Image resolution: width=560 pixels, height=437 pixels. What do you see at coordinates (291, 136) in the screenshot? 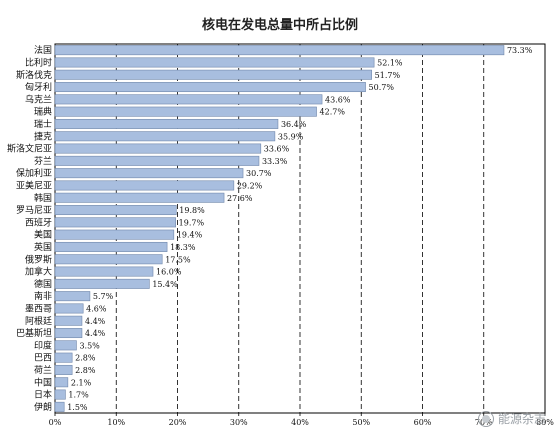
I see `value-label: 35.9%` at bounding box center [291, 136].